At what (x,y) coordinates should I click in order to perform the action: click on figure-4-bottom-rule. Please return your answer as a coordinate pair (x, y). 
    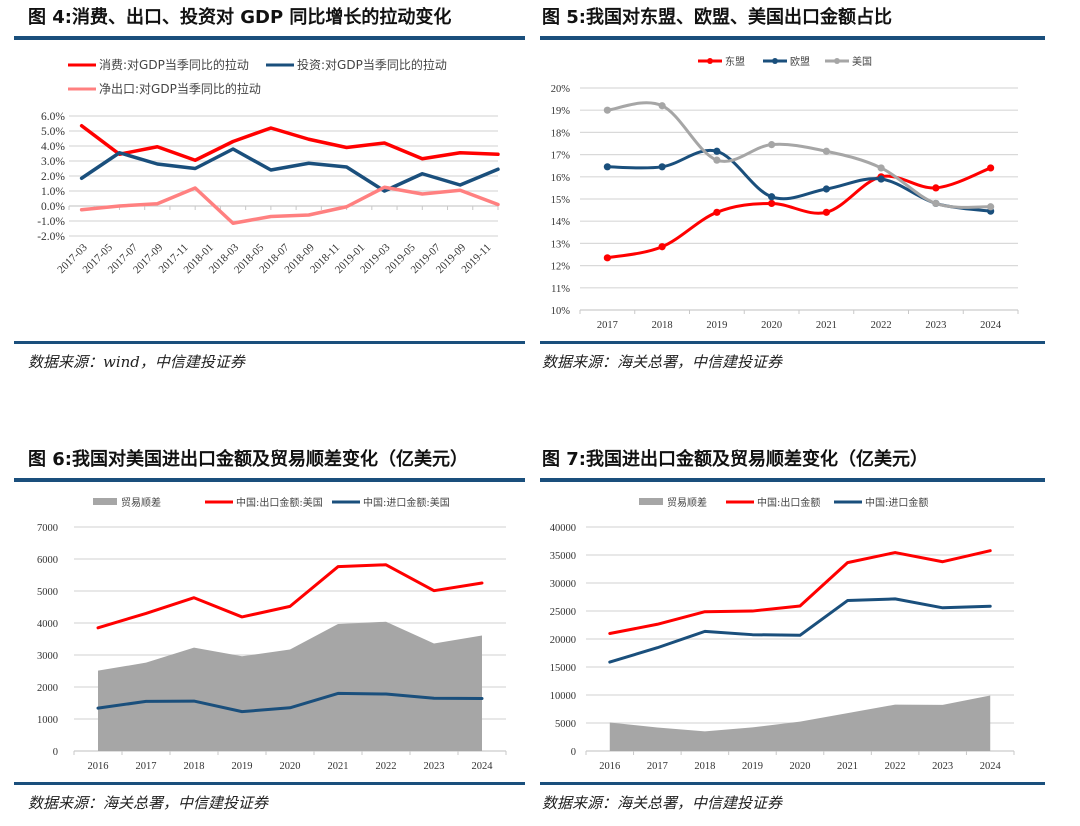
    Looking at the image, I should click on (269, 342).